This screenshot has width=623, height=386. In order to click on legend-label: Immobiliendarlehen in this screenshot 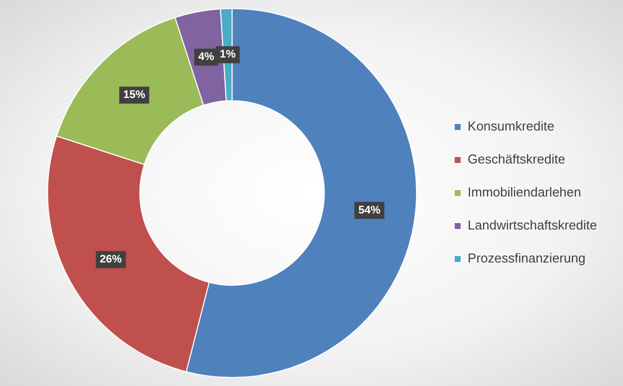, I will do `click(525, 192)`.